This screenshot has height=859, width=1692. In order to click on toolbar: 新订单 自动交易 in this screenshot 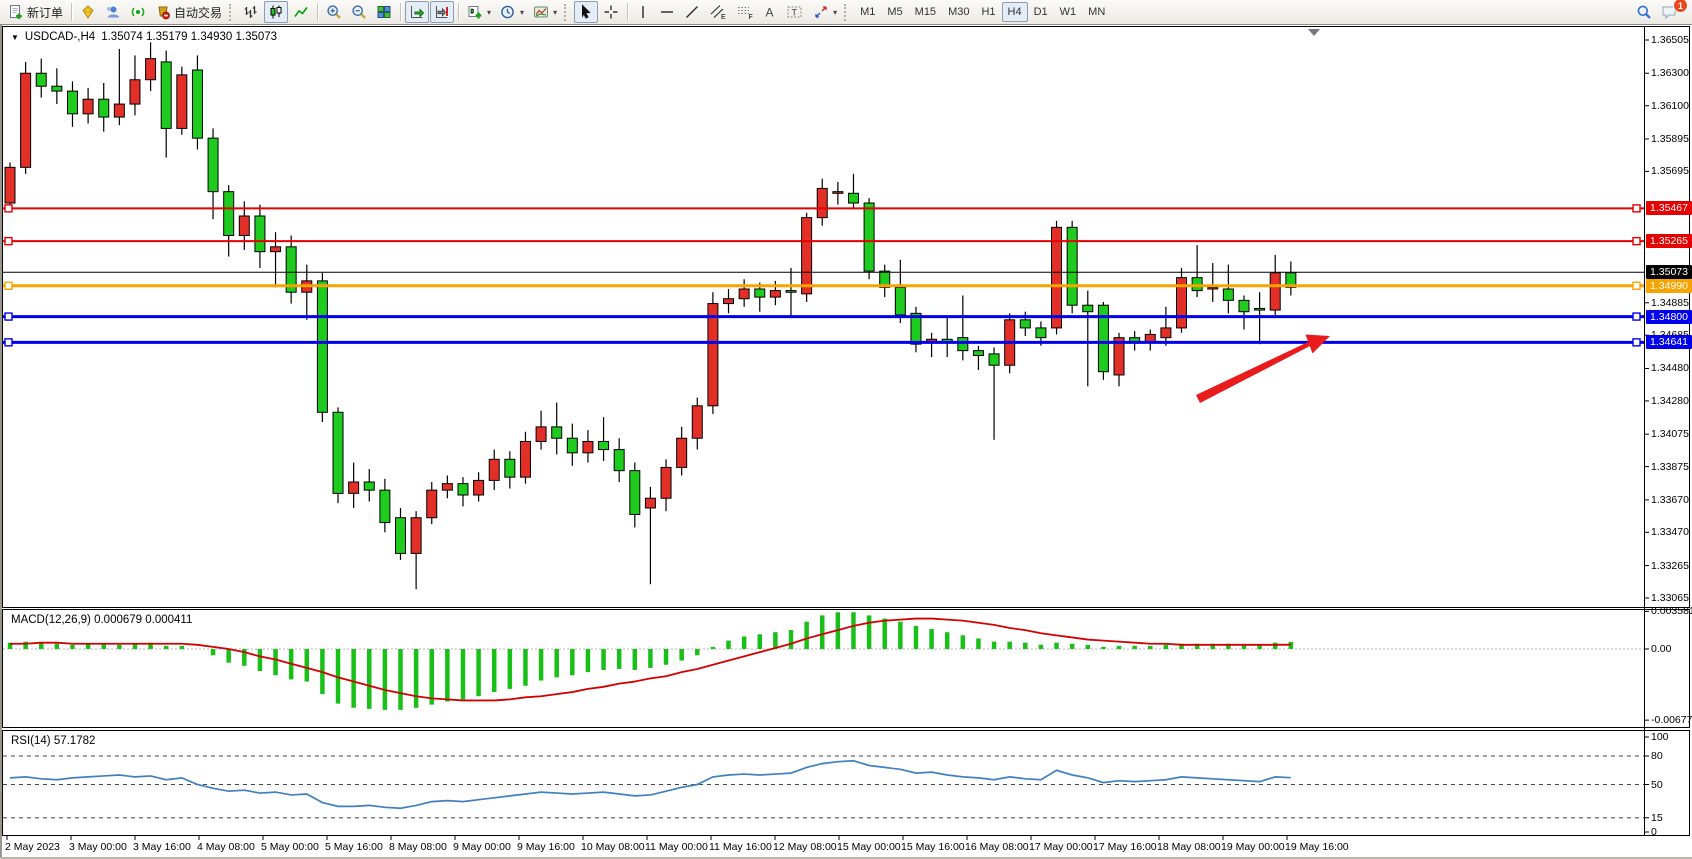, I will do `click(846, 12)`.